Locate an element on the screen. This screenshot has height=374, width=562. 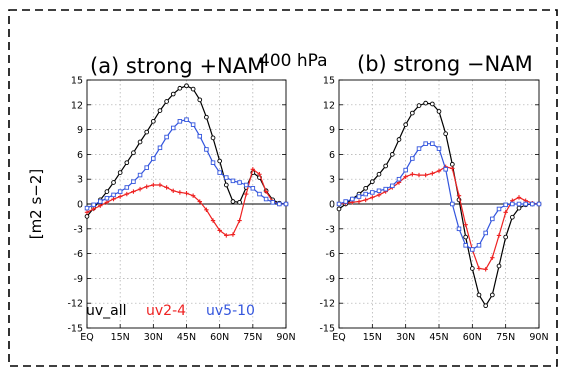
panel-b-ytick-label: 15 is located at coordinates (329, 81).